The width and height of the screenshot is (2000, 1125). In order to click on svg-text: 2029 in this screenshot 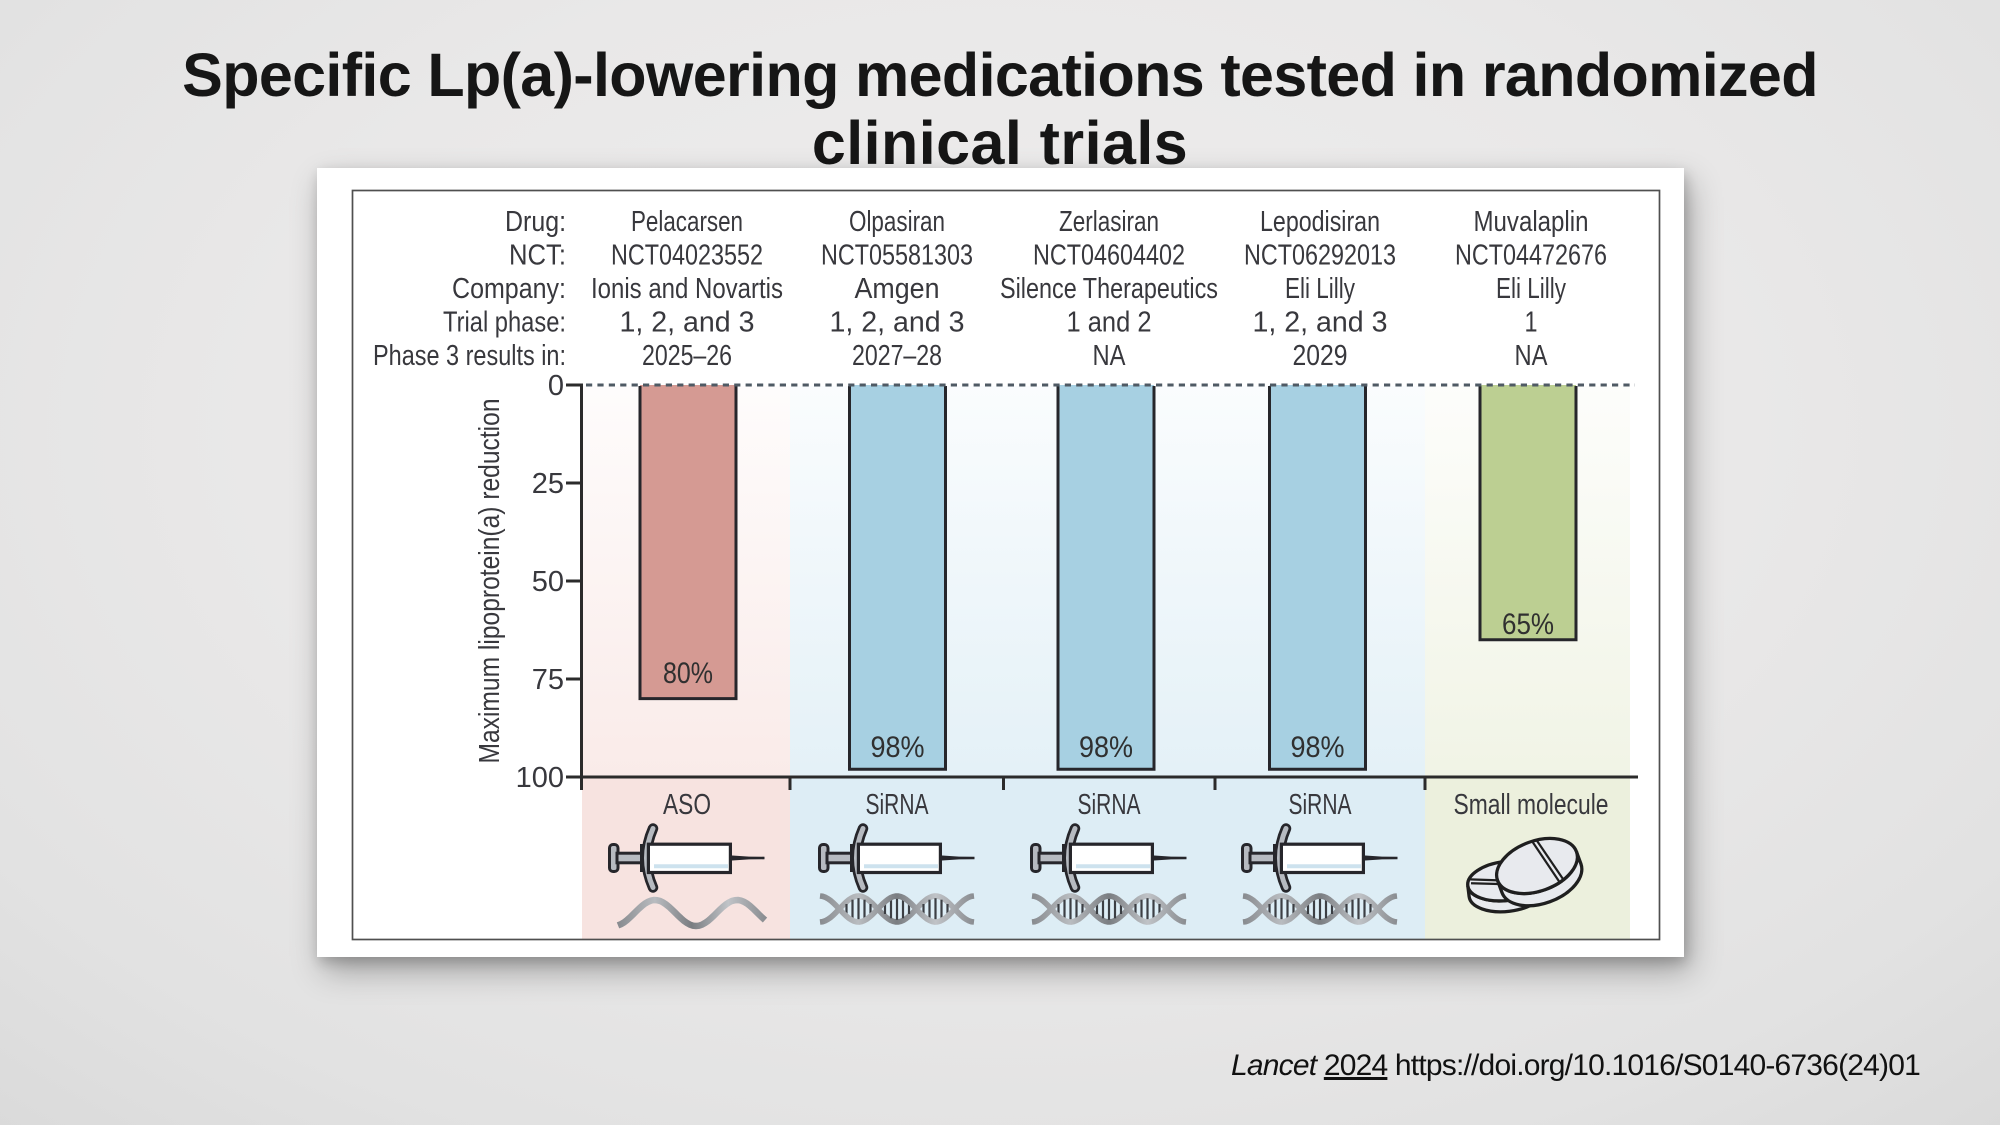, I will do `click(1320, 356)`.